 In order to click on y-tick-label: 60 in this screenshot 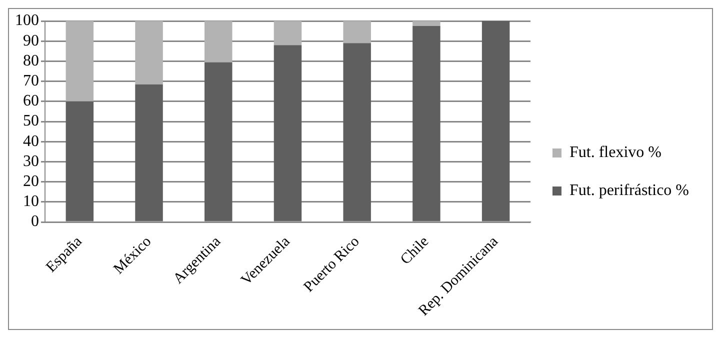, I will do `click(31, 101)`.